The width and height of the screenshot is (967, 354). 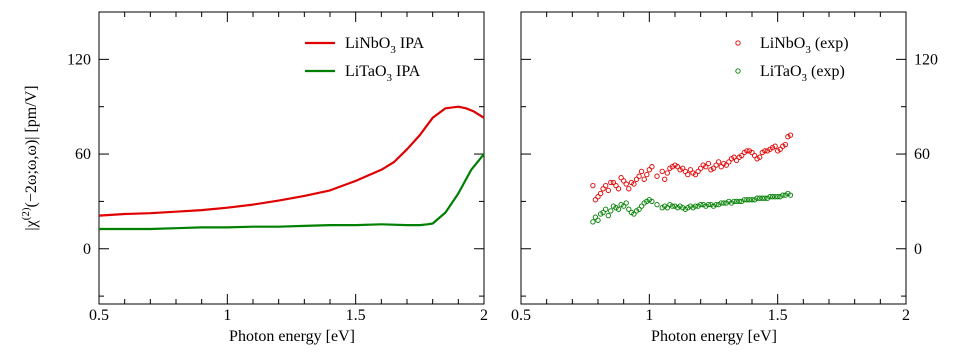 I want to click on legend-label: LiNbO3 (exp), so click(x=804, y=45).